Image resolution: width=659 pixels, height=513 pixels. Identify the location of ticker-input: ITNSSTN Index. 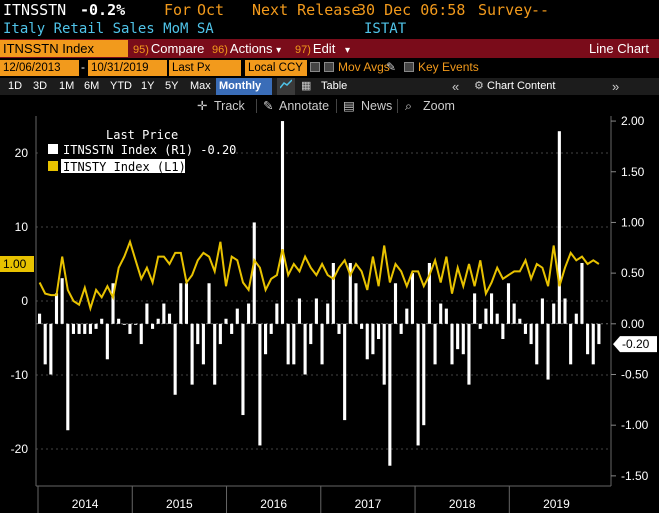
(64, 48).